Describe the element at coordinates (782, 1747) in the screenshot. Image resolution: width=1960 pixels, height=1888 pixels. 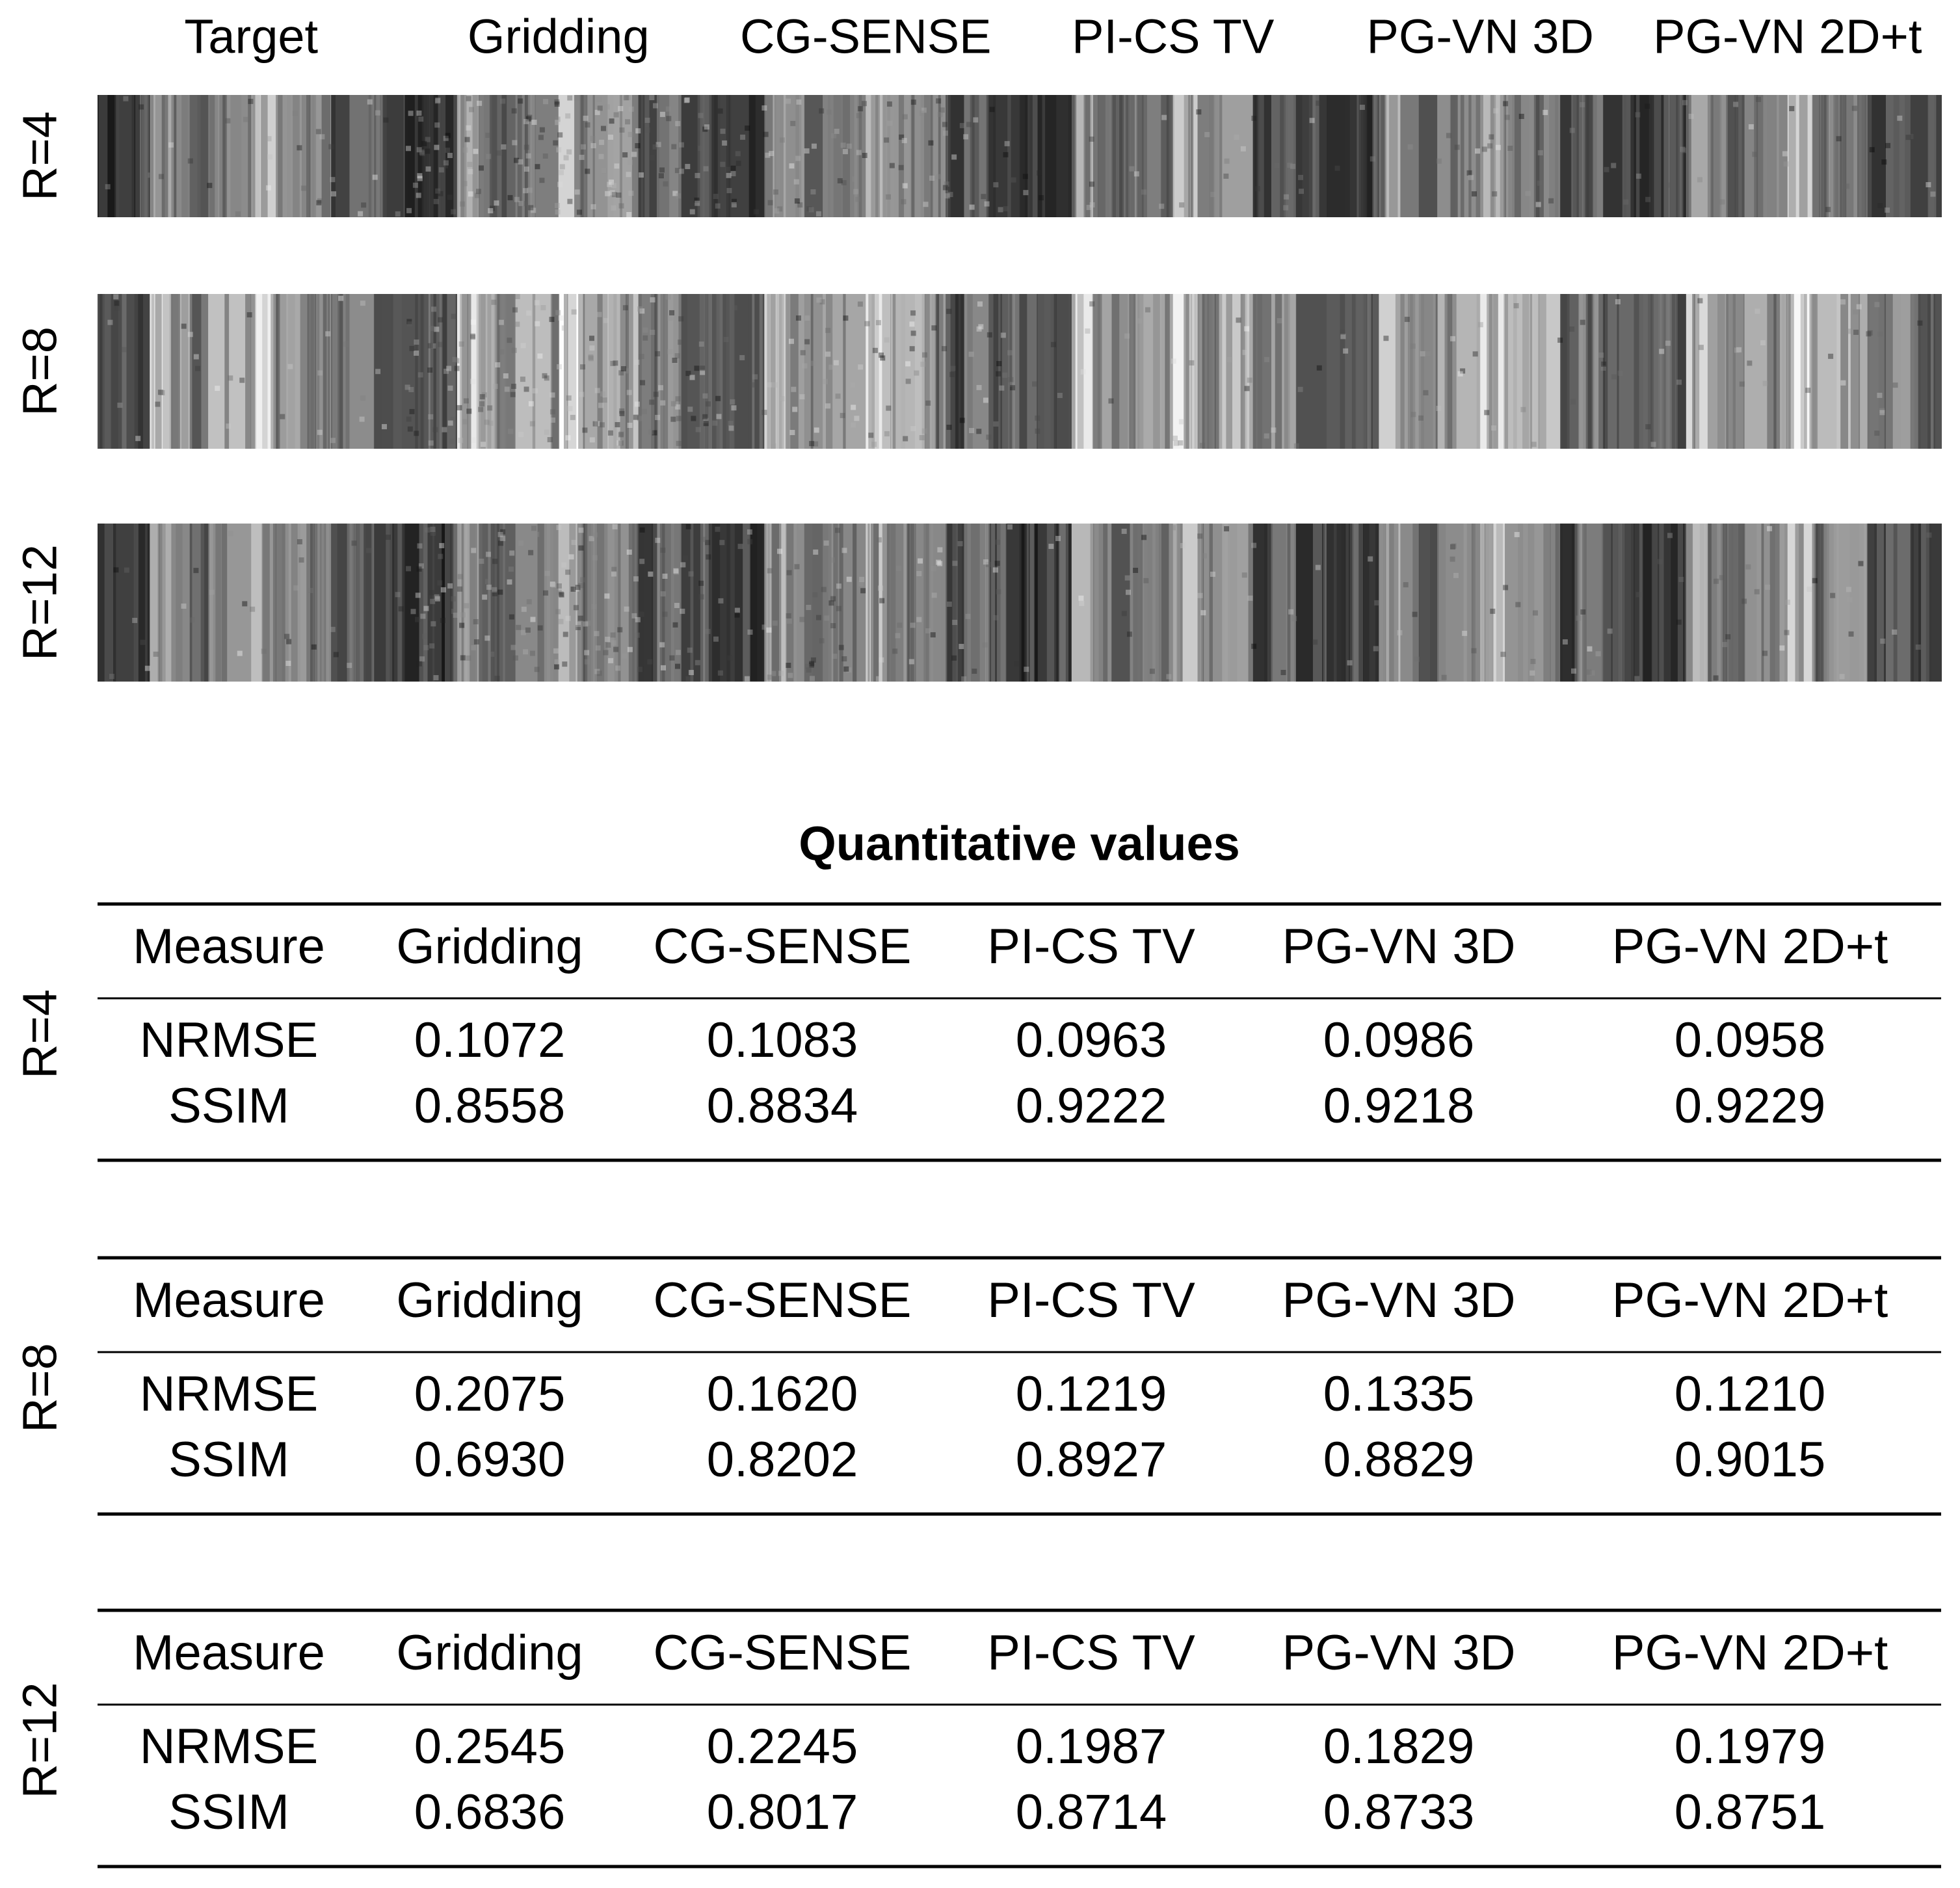
I see `table-cell: 0.2245` at that location.